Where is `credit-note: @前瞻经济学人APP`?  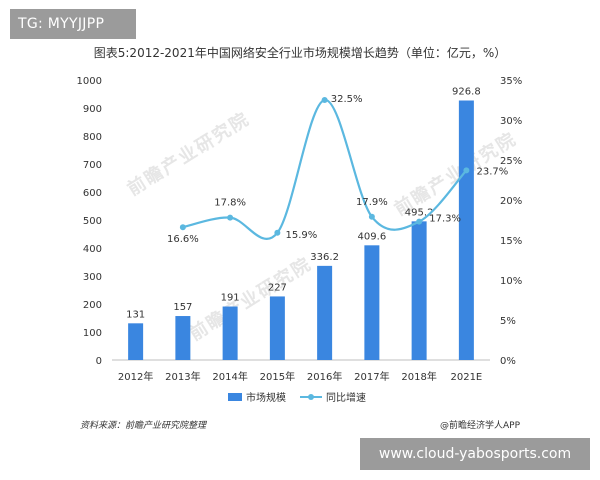
credit-note: @前瞻经济学人APP is located at coordinates (479, 426).